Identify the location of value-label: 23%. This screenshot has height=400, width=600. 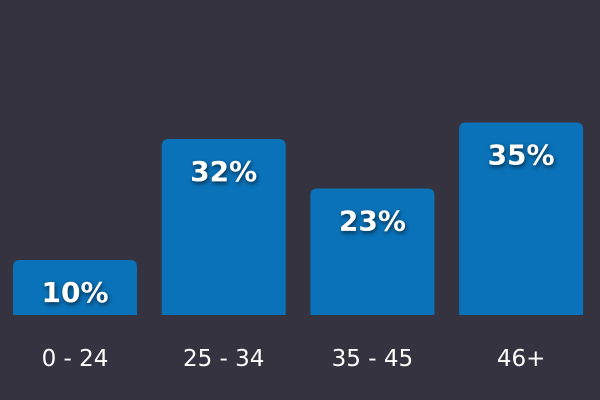
(372, 221).